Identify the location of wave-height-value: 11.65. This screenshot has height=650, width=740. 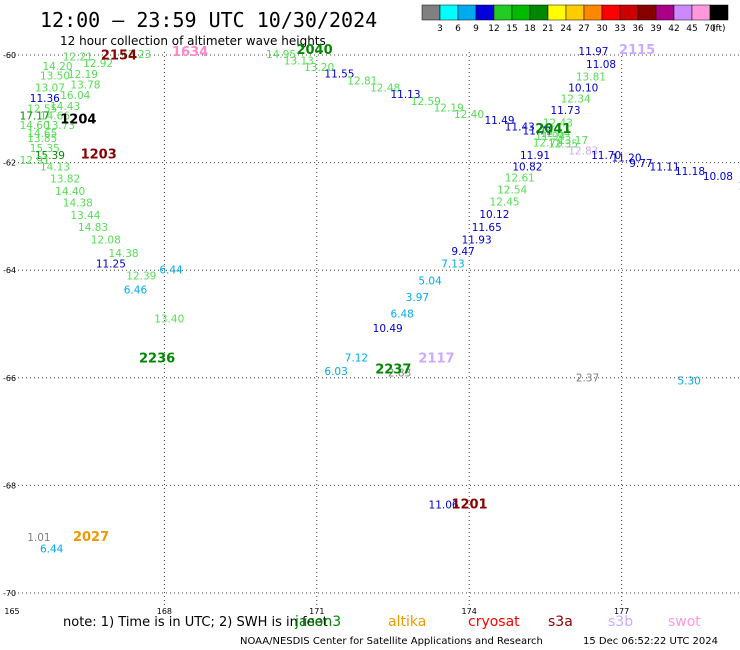
(487, 228).